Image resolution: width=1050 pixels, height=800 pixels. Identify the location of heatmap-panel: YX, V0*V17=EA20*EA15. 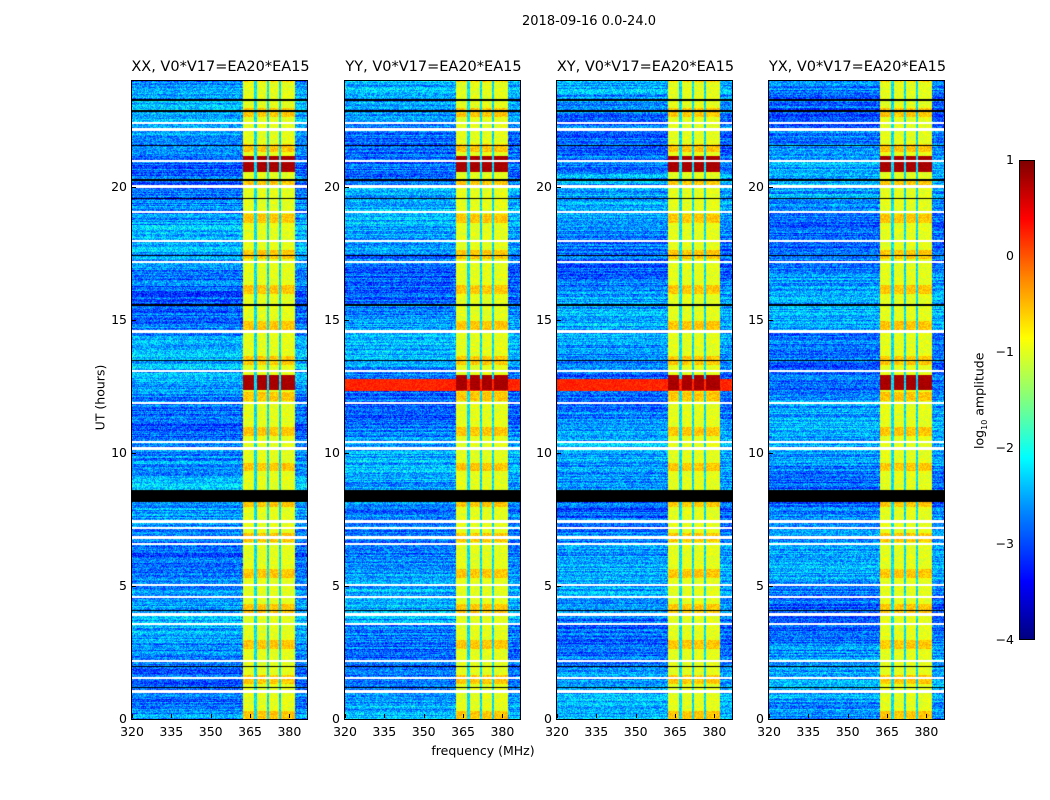
(857, 389).